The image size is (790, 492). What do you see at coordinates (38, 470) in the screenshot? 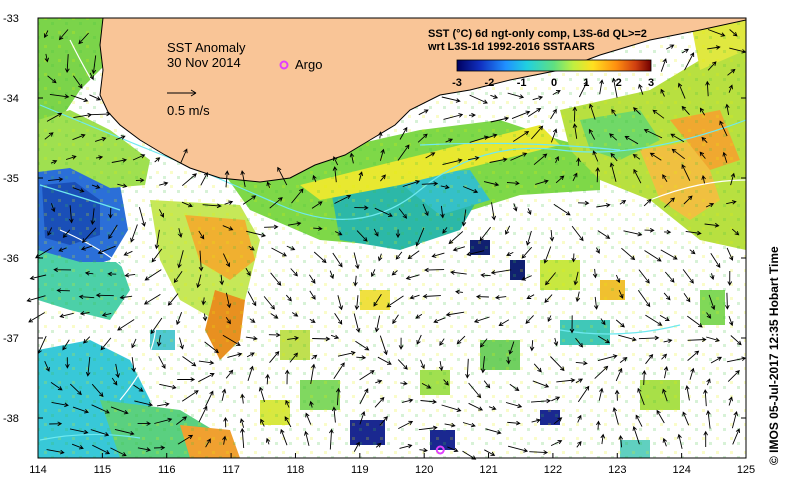
I see `x-tick-label: 114` at bounding box center [38, 470].